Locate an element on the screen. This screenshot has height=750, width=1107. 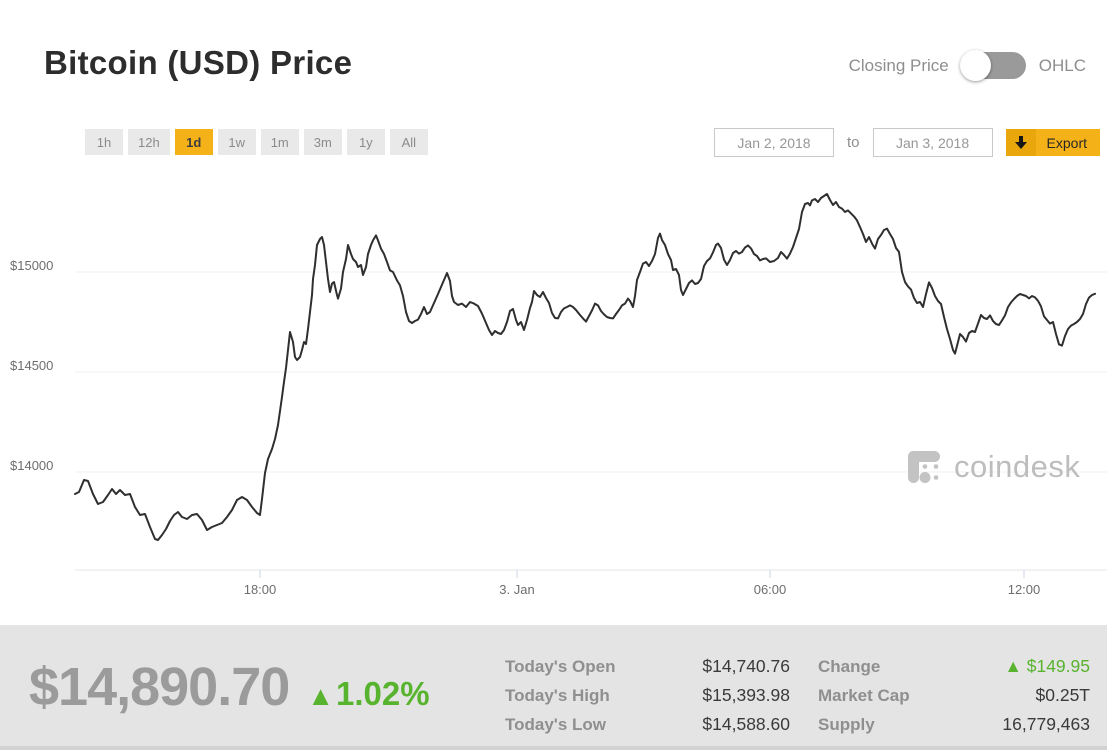
stat-value-change: ▲ $149.95 is located at coordinates (1047, 666).